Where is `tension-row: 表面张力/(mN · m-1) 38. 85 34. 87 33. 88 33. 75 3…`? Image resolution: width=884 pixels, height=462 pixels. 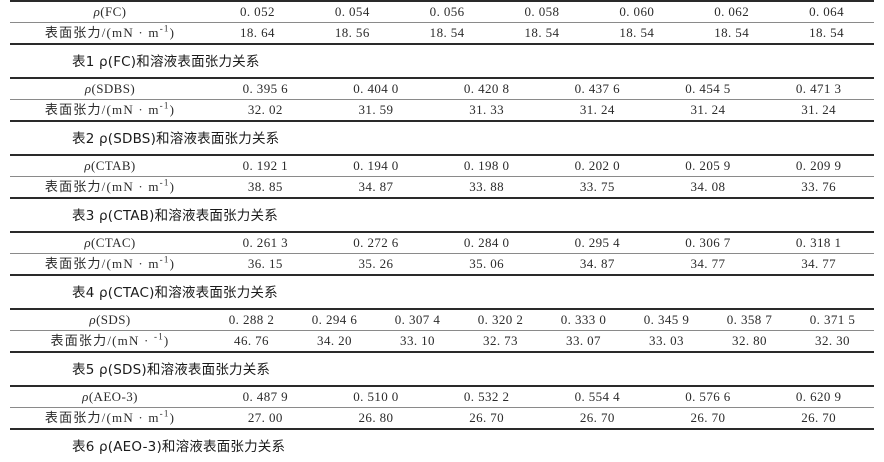
tension-row: 表面张力/(mN · m-1) 38. 85 34. 87 33. 88 33. 75 3… is located at coordinates (442, 187).